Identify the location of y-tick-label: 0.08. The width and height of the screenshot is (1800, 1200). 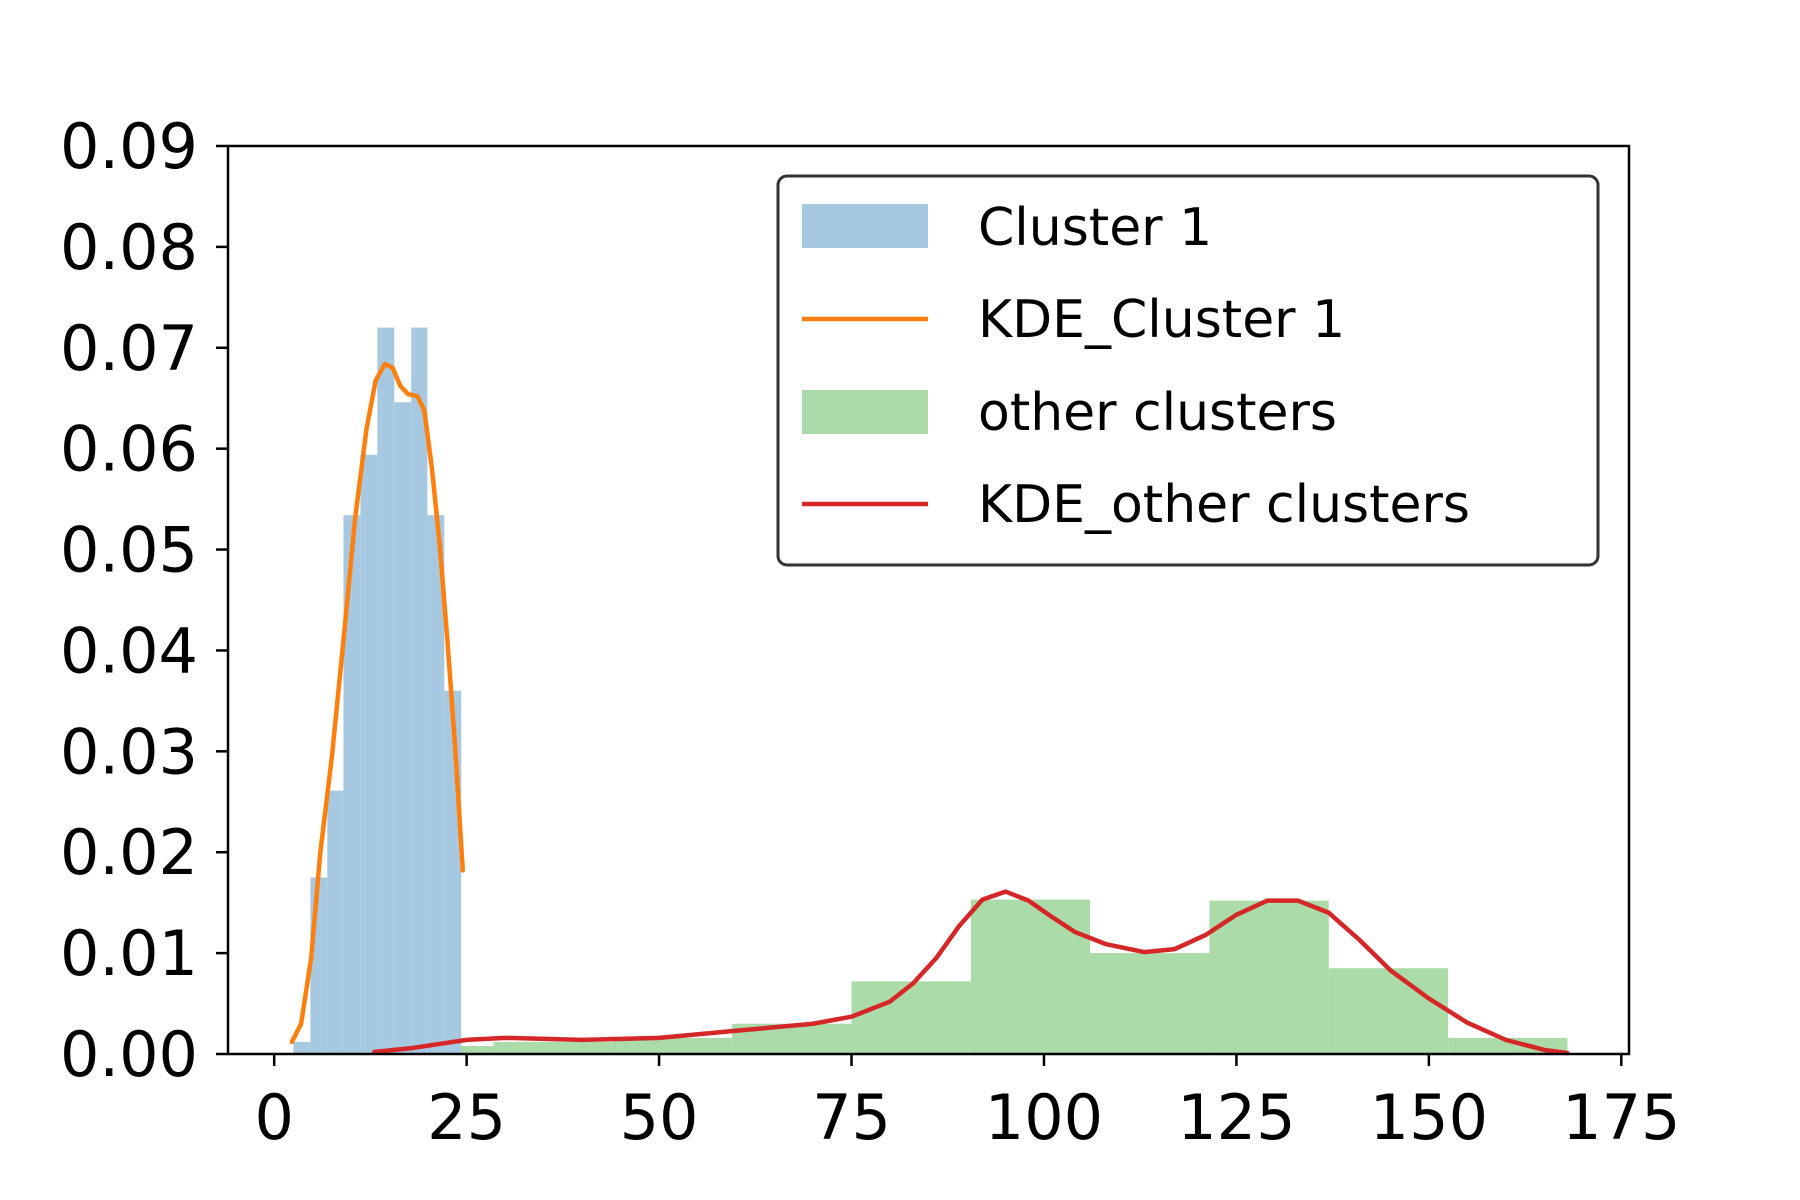
(129, 247).